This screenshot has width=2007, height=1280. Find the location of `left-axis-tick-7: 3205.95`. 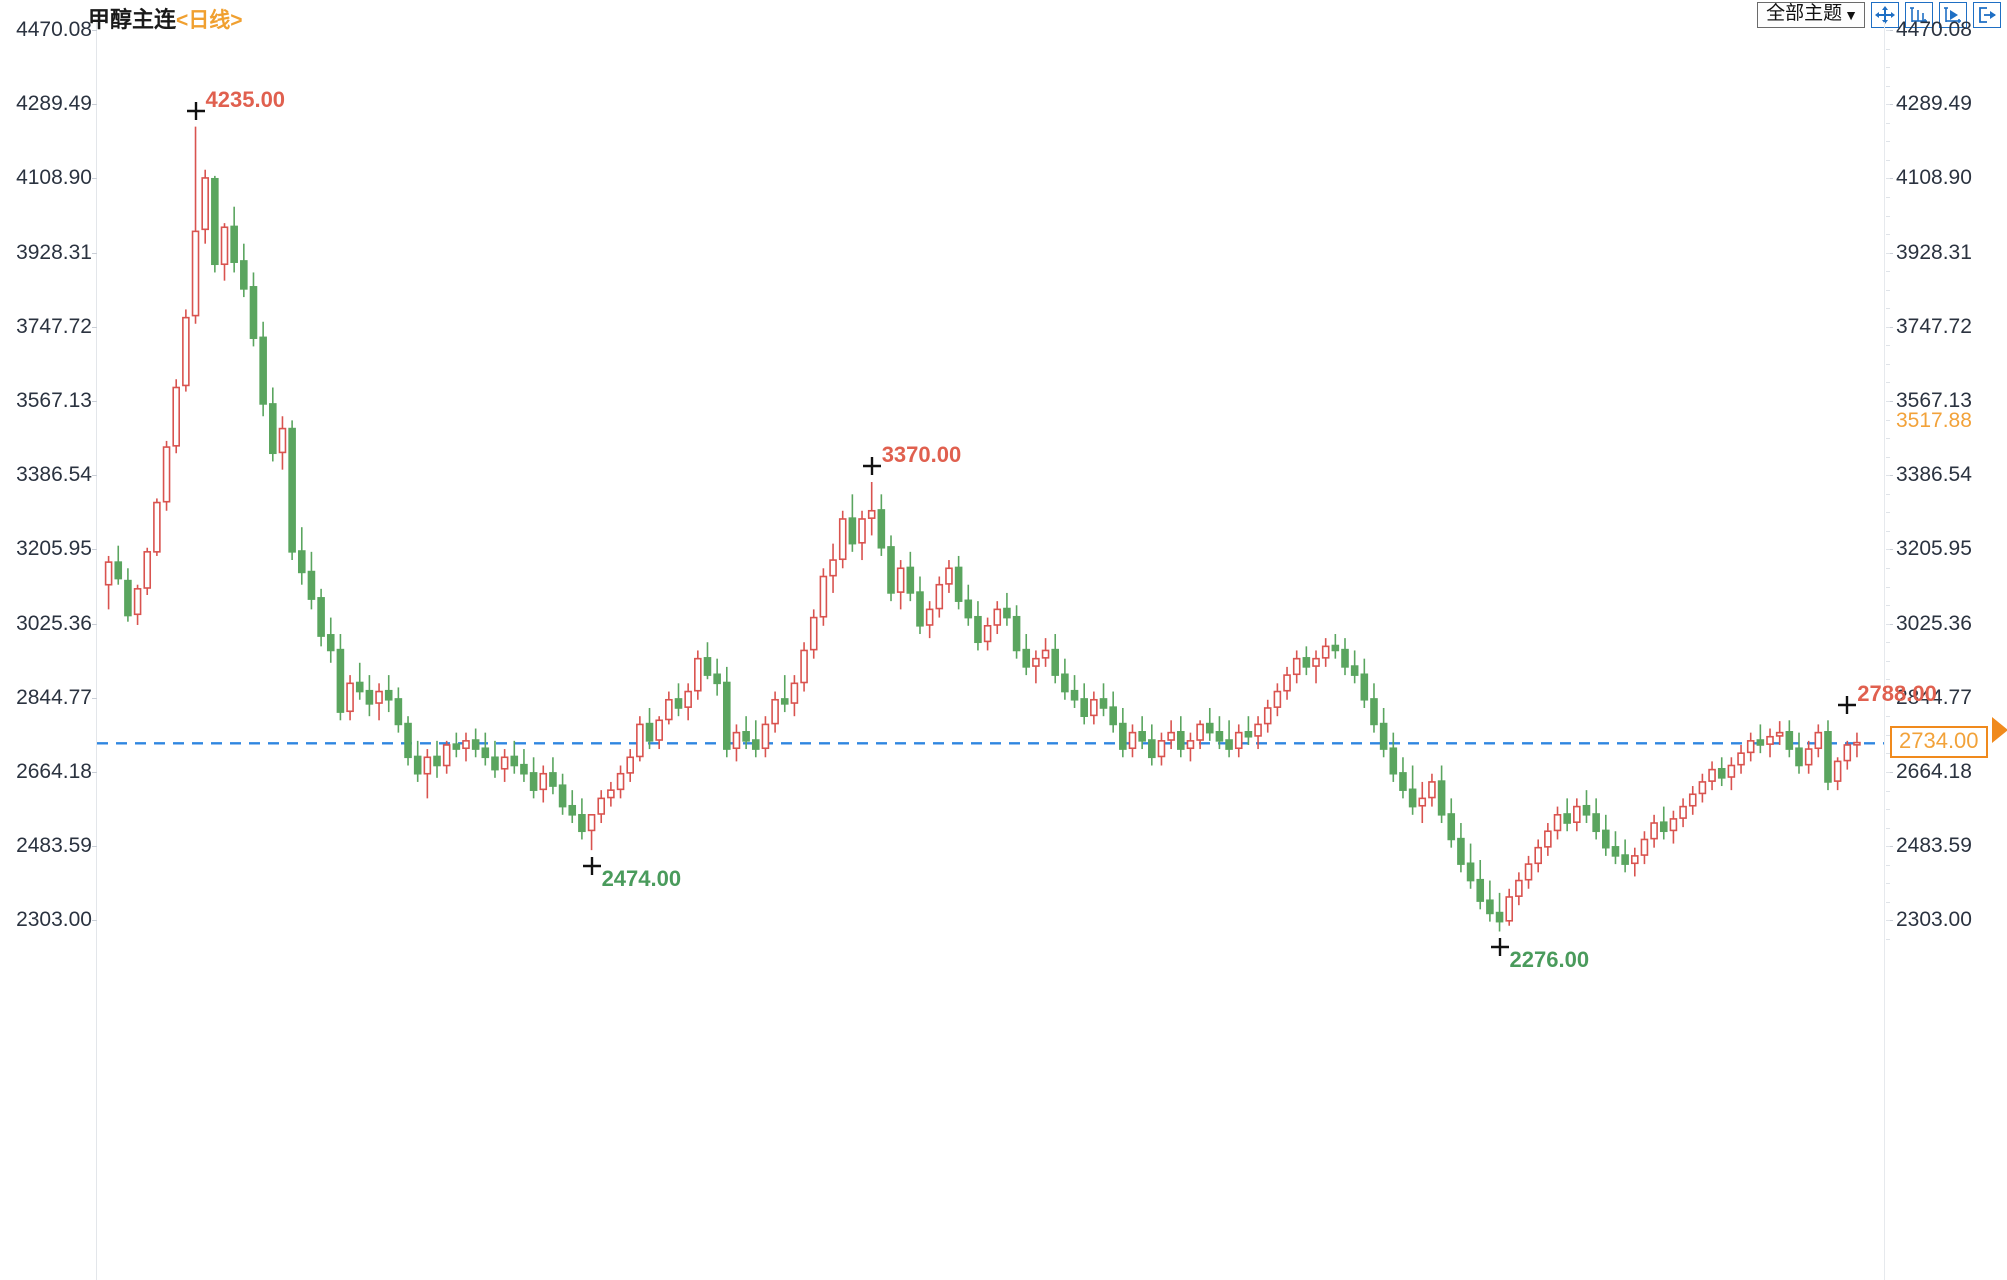

left-axis-tick-7: 3205.95 is located at coordinates (54, 549).